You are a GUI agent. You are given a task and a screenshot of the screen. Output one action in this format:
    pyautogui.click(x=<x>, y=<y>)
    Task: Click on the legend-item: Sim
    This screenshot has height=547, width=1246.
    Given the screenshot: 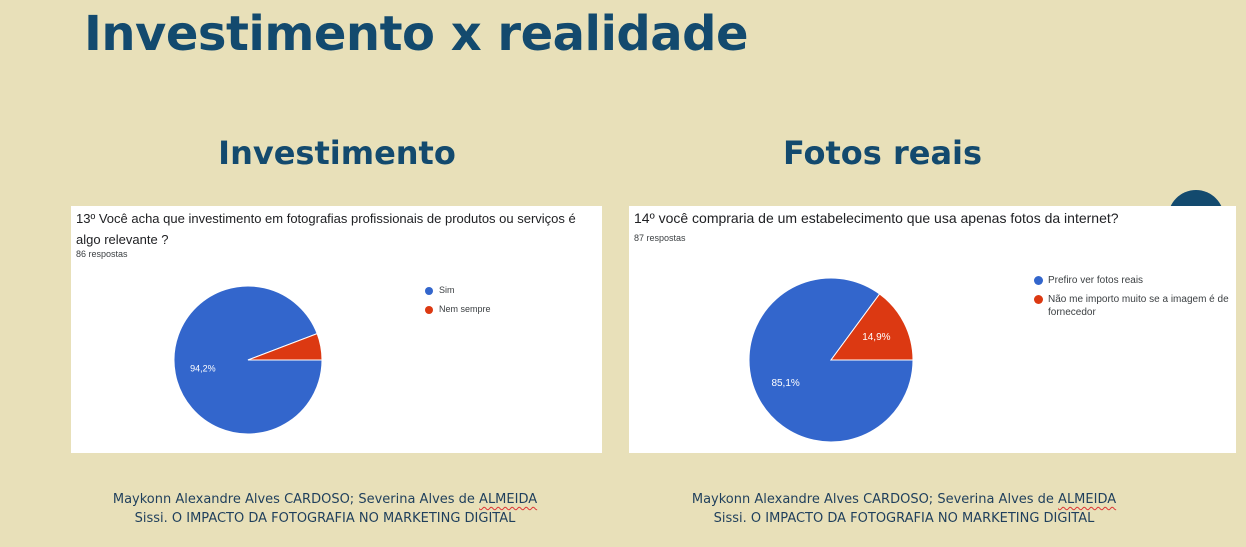 What is the action you would take?
    pyautogui.click(x=510, y=290)
    